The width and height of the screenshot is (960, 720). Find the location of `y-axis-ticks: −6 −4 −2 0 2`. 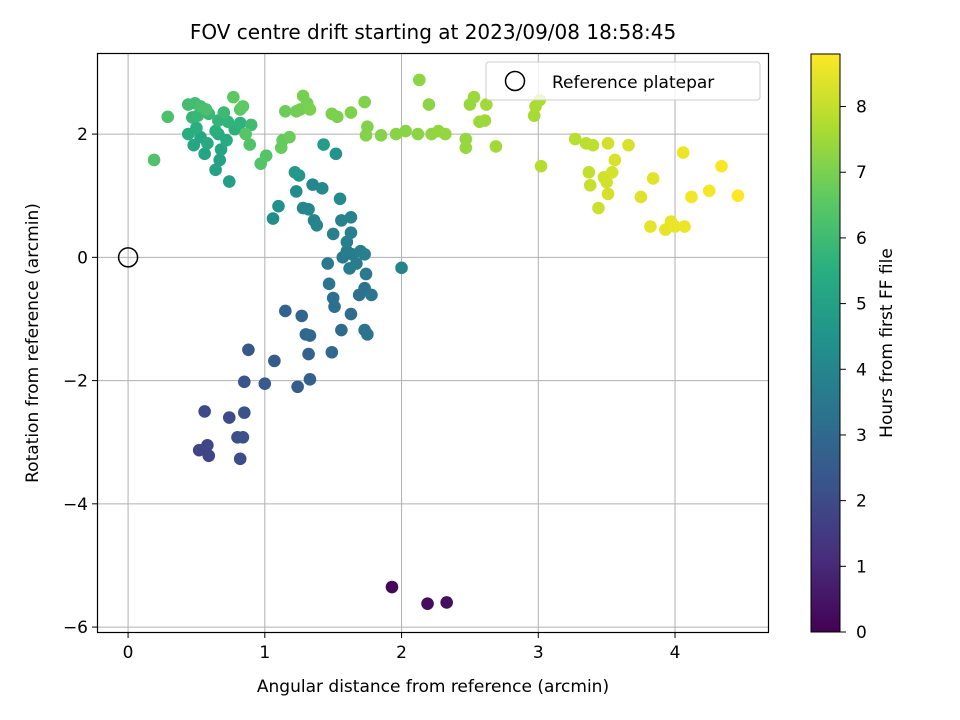

y-axis-ticks: −6 −4 −2 0 2 is located at coordinates (80, 381).